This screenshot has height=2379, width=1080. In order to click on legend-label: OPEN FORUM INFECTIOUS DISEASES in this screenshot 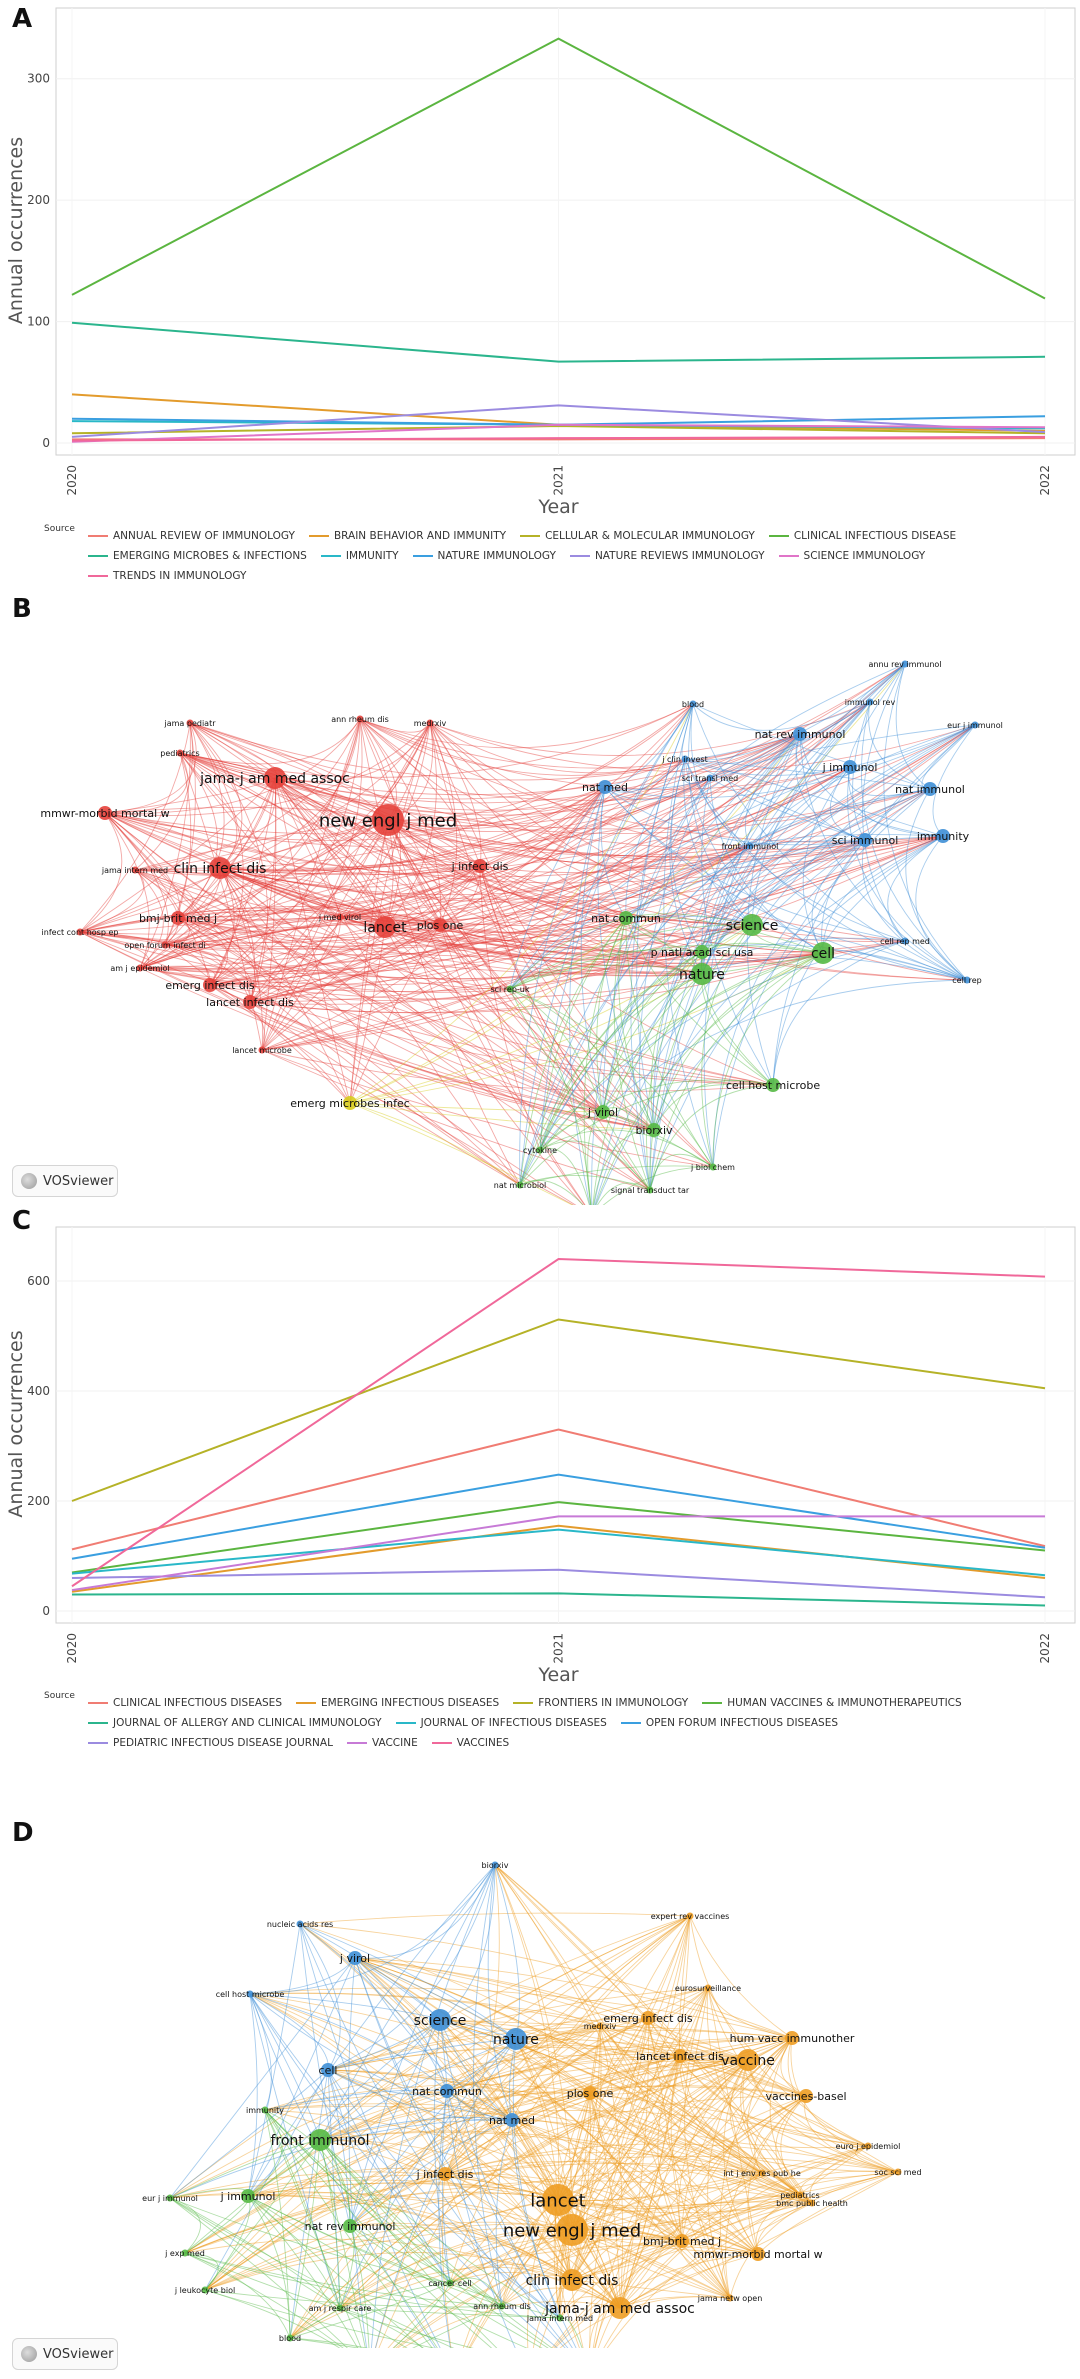, I will do `click(741, 1723)`.